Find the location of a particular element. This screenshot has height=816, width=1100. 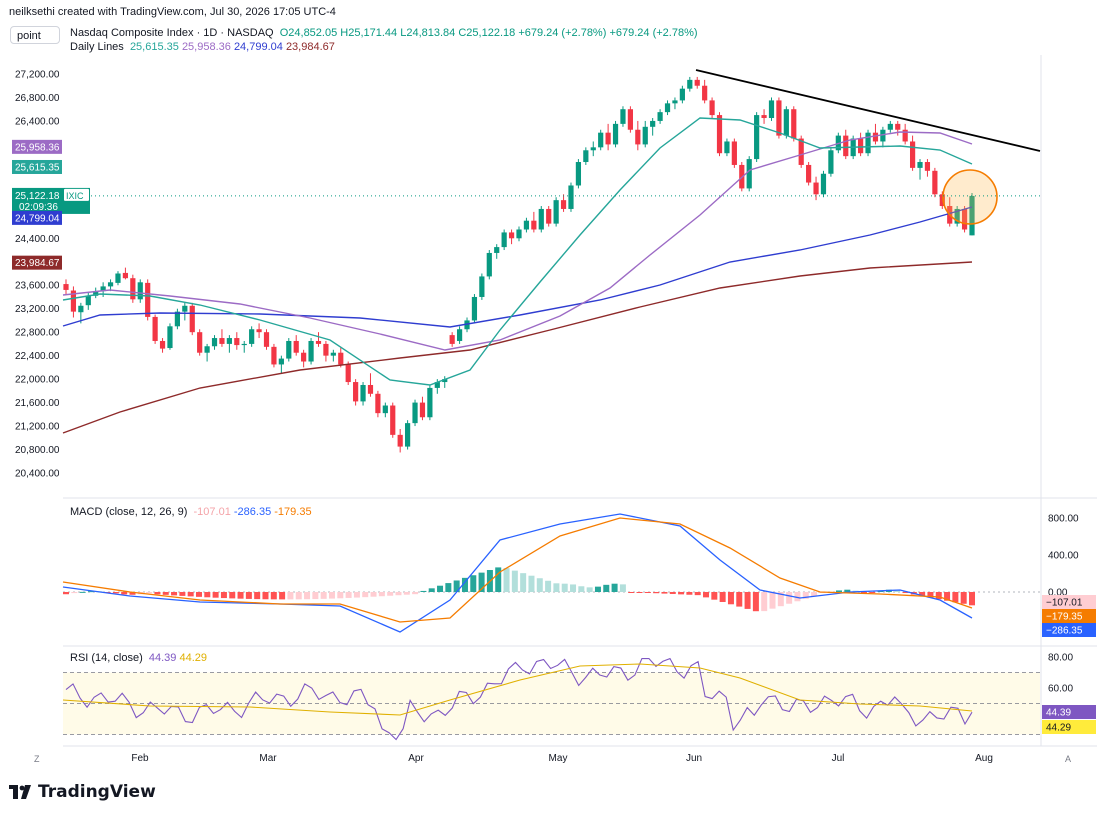

macd-axis-tick: 400.00 is located at coordinates (1063, 556).